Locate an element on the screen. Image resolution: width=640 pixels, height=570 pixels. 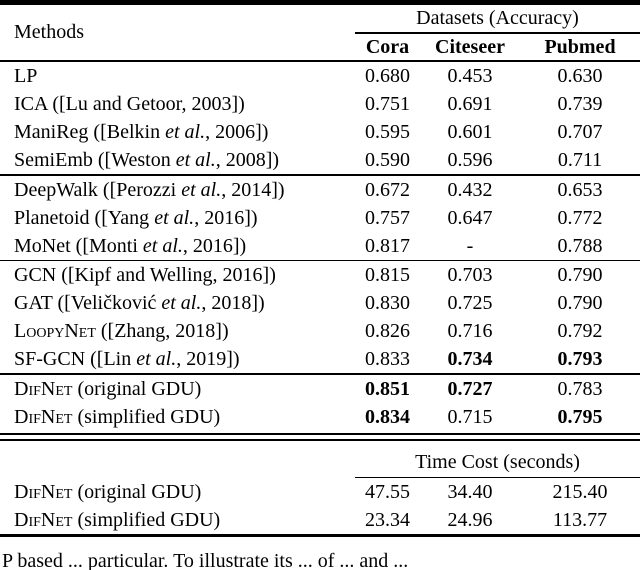
value-cell: 0.830 is located at coordinates (387, 303).